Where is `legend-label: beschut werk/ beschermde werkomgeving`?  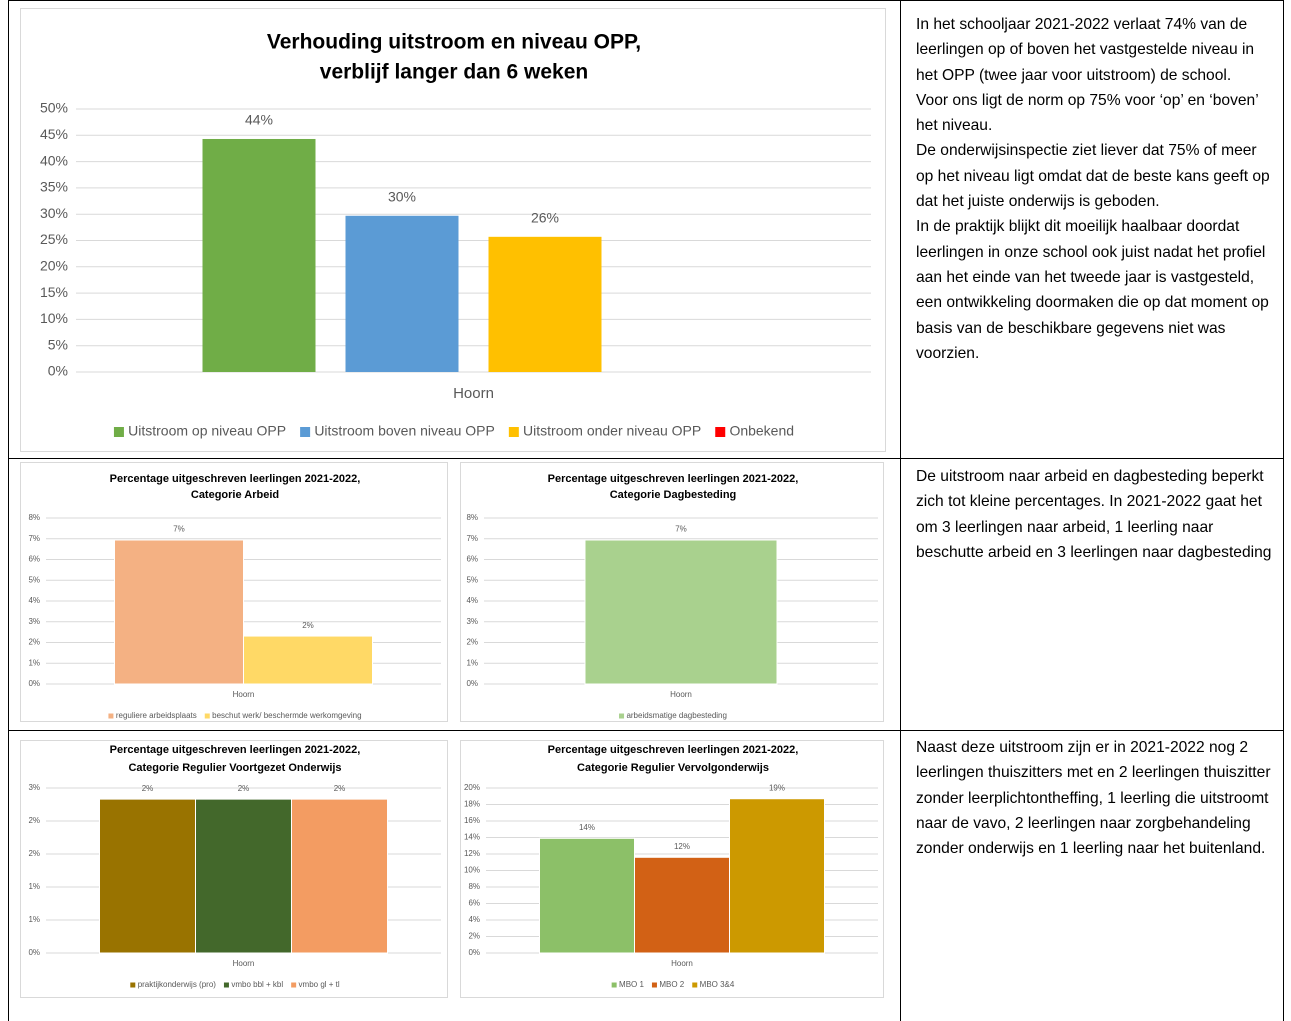
legend-label: beschut werk/ beschermde werkomgeving is located at coordinates (286, 715).